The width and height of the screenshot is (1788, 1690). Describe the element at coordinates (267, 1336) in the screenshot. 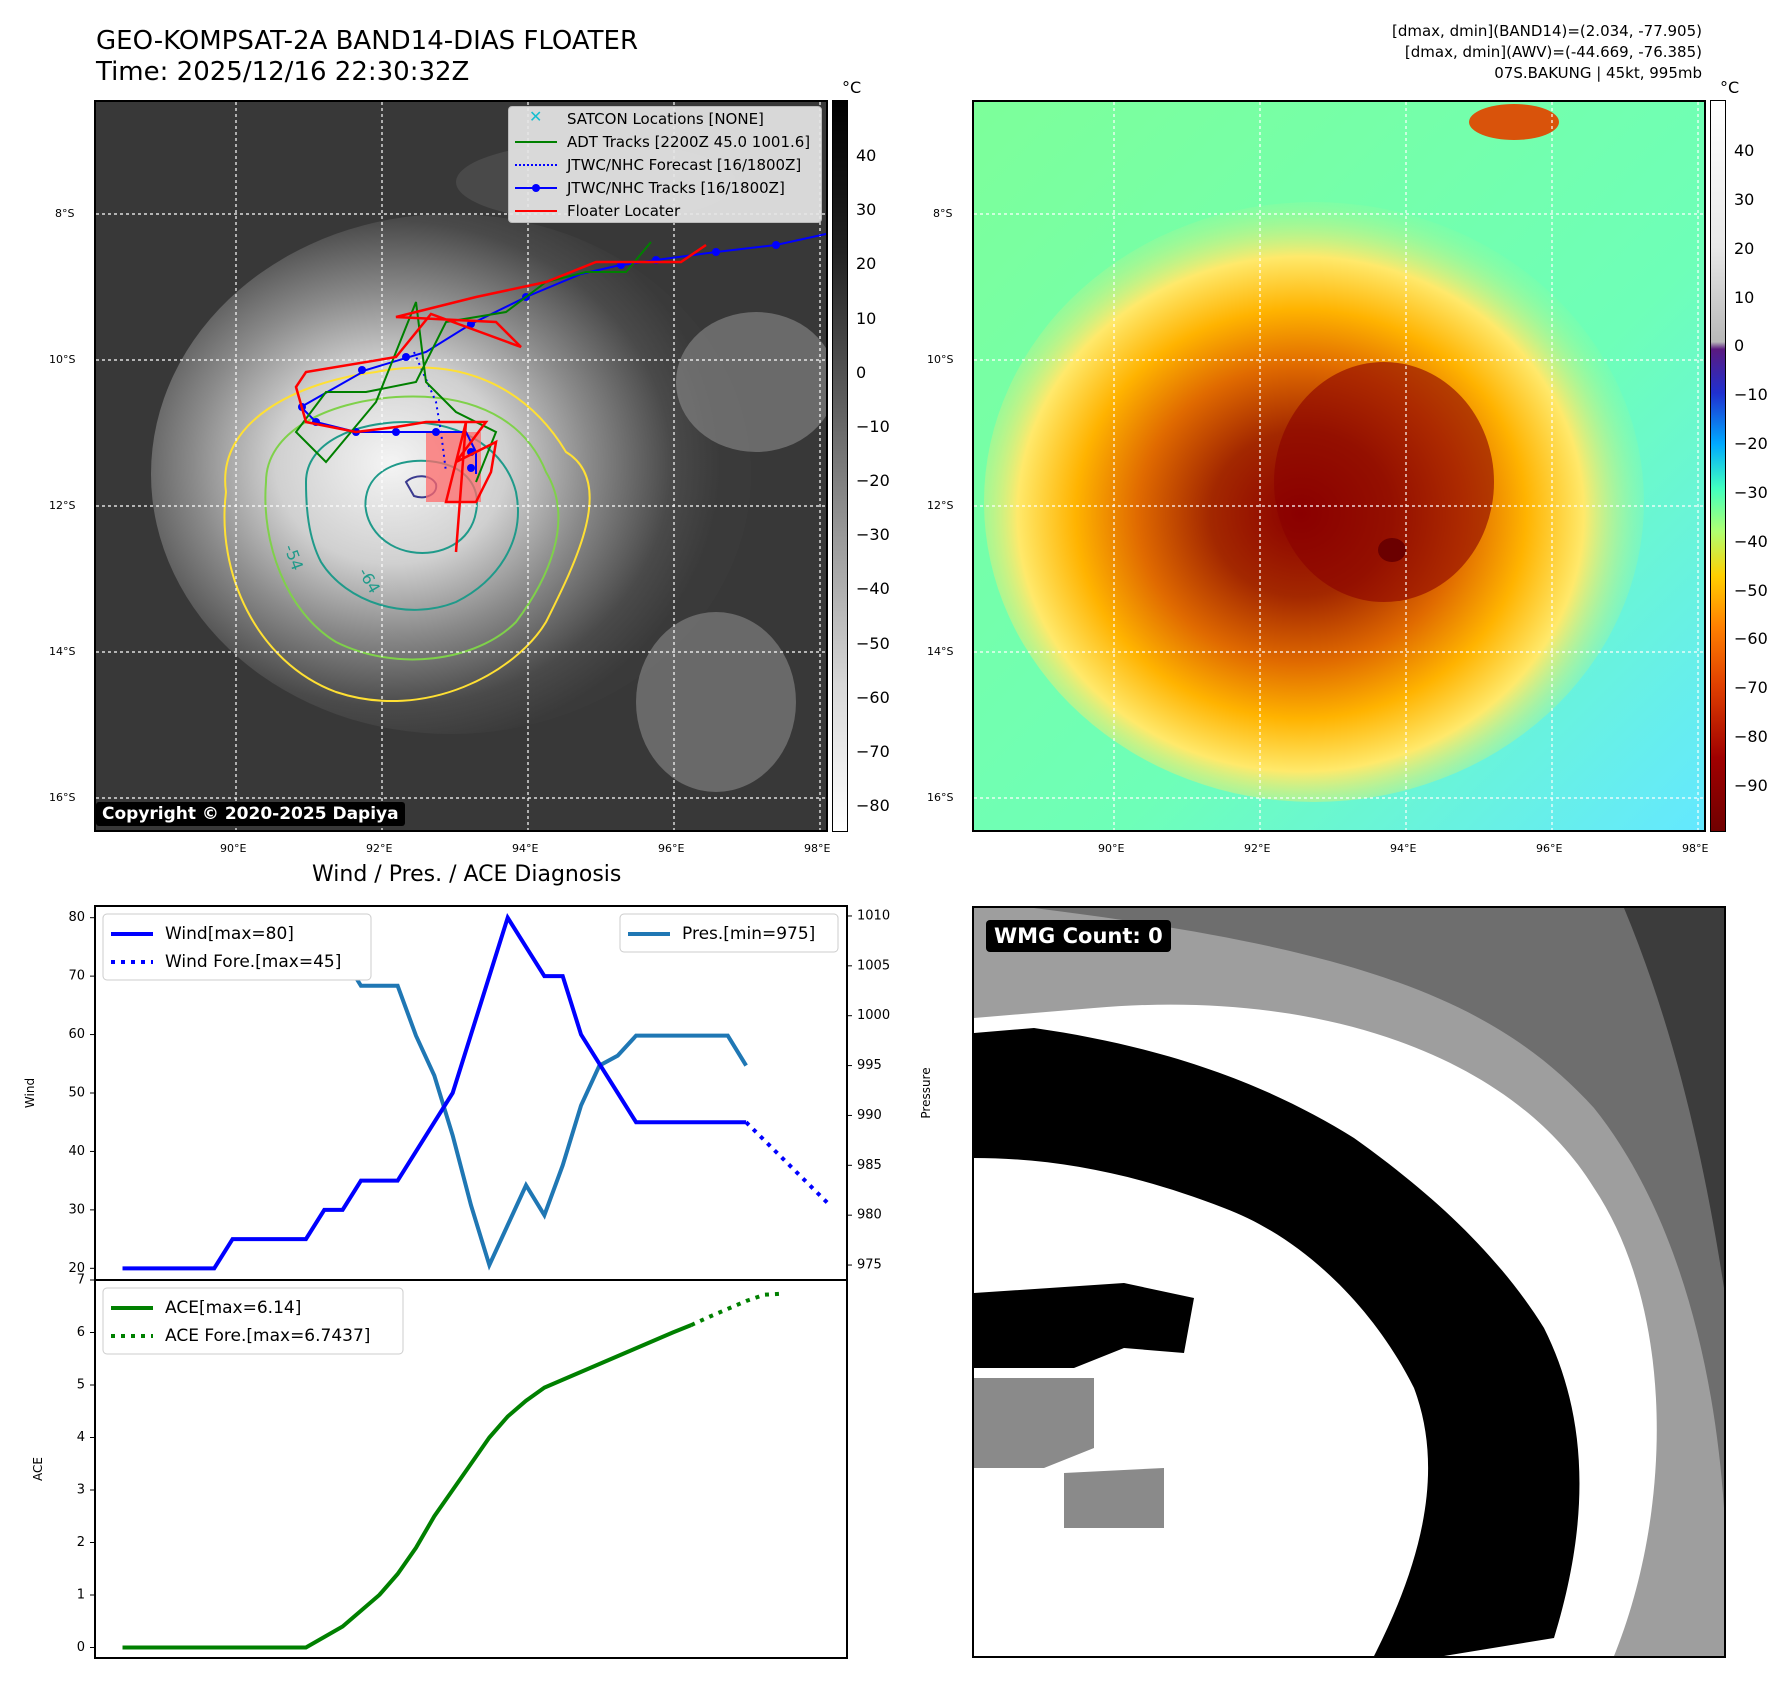

I see `ace-legend-label: ACE Fore.[max=6.7437]` at that location.